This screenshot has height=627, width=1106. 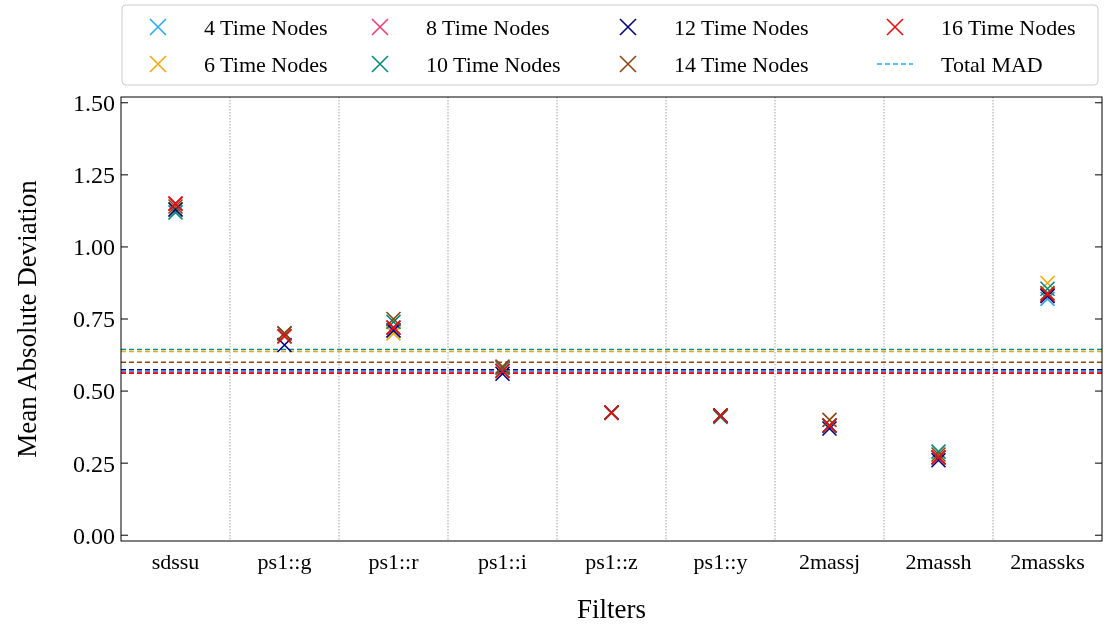 I want to click on x-tick-label: 2massks, so click(x=1047, y=561).